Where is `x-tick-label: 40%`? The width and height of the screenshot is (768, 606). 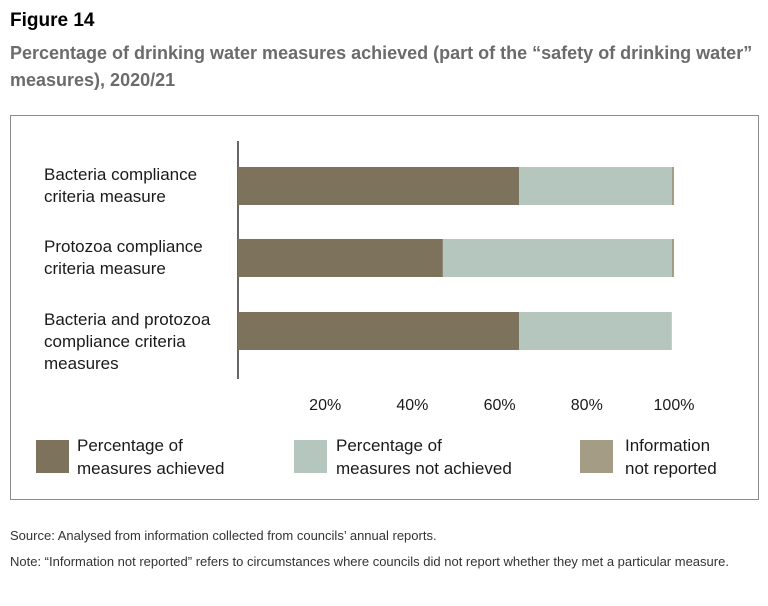
x-tick-label: 40% is located at coordinates (412, 405).